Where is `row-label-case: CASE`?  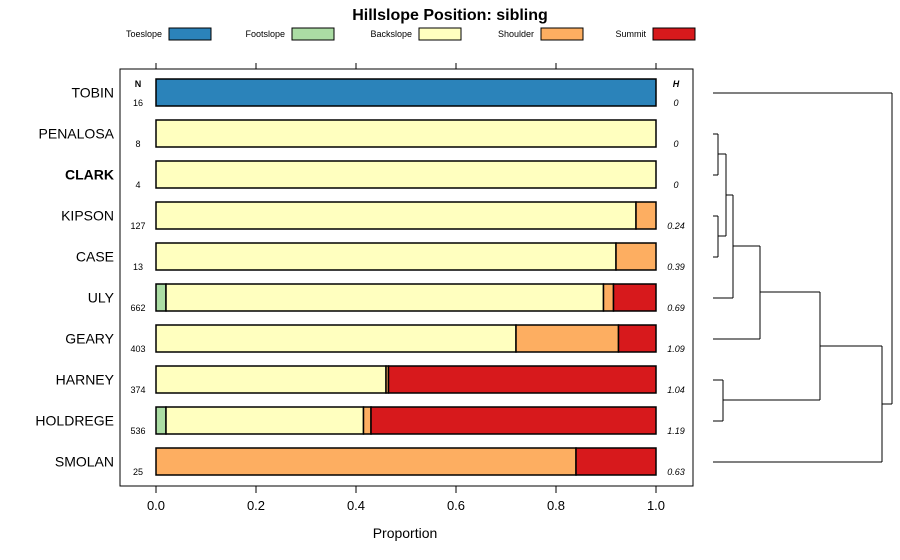
row-label-case: CASE is located at coordinates (95, 257).